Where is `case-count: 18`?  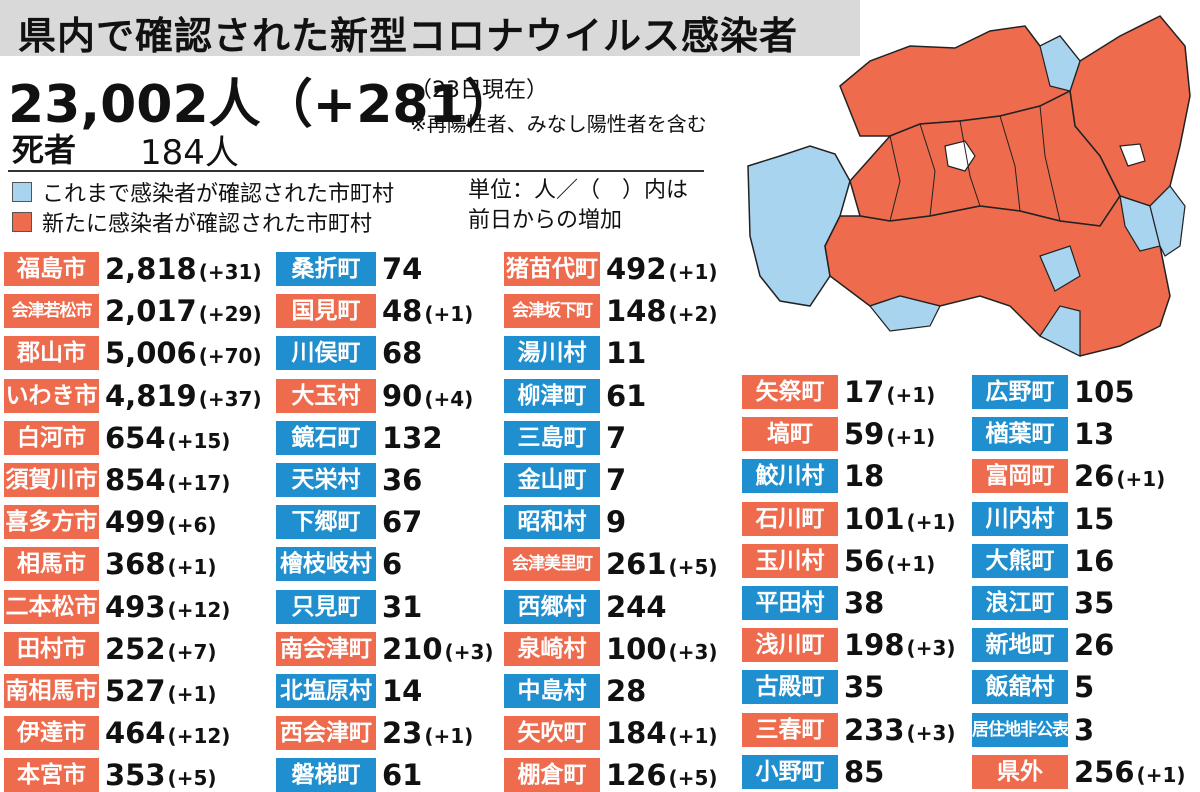 case-count: 18 is located at coordinates (864, 476).